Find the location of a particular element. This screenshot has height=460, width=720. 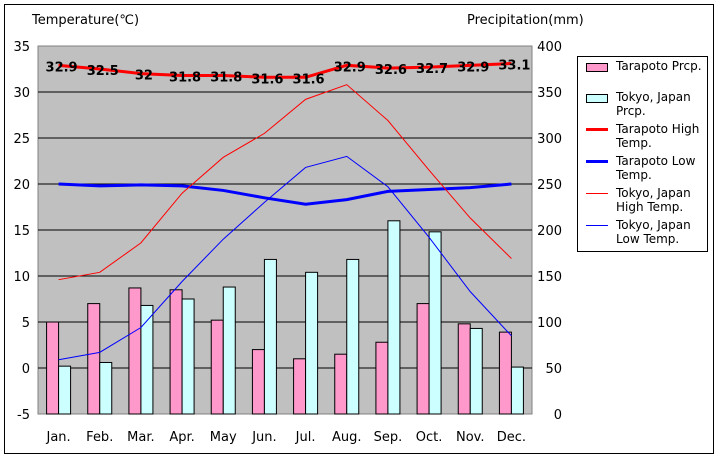

data-label-tarapoto_high-8: 32.6 is located at coordinates (391, 70).